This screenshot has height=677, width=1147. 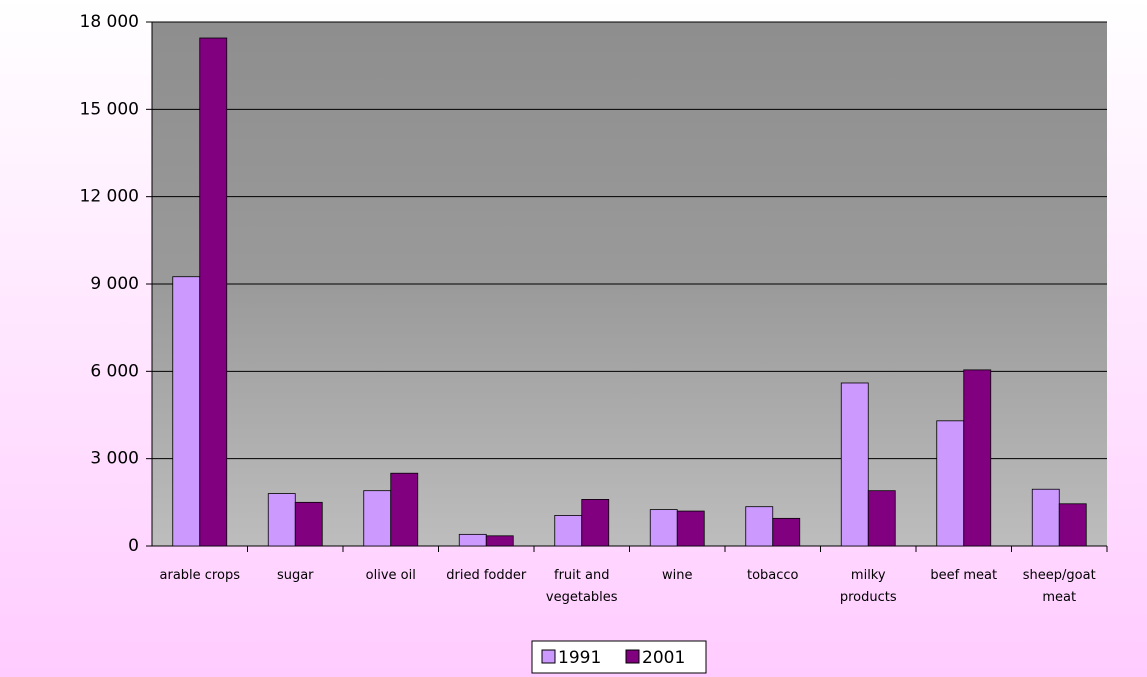 What do you see at coordinates (109, 109) in the screenshot?
I see `y-tick-label: 15 000` at bounding box center [109, 109].